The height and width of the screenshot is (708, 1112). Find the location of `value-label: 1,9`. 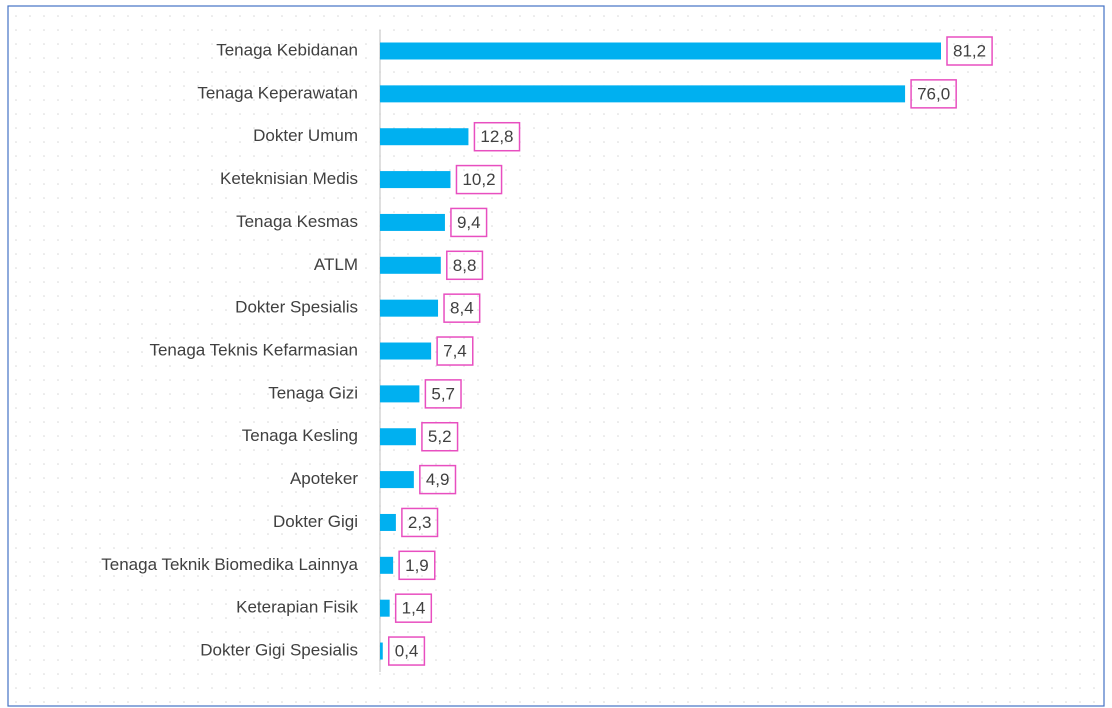

value-label: 1,9 is located at coordinates (417, 565).